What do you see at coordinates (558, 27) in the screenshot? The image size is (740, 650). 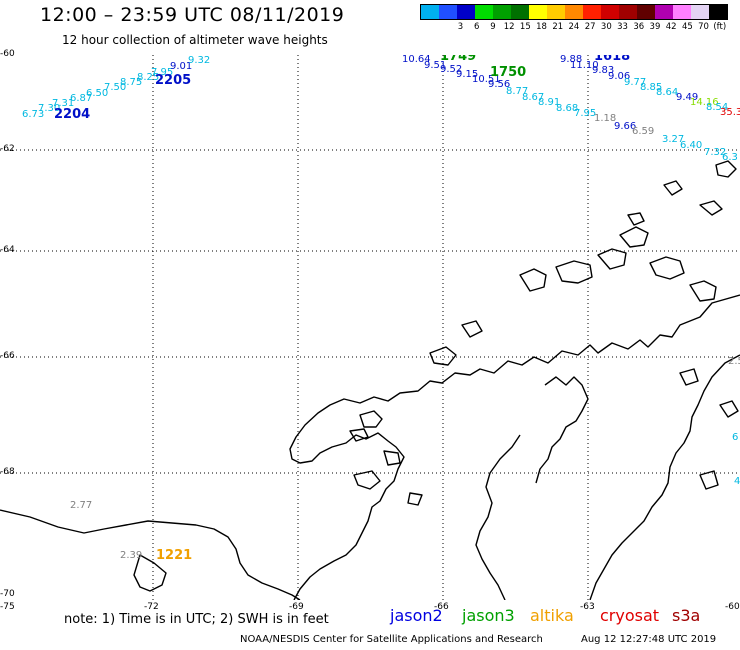 I see `legend-label: 21` at bounding box center [558, 27].